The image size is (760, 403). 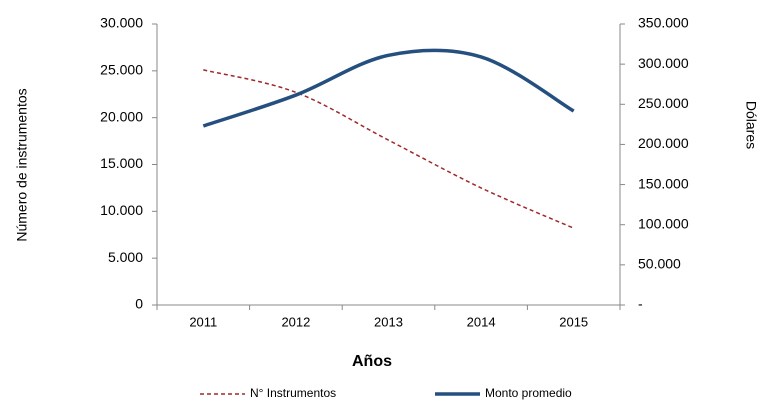 I want to click on y2-axis-title: Dólares, so click(x=751, y=125).